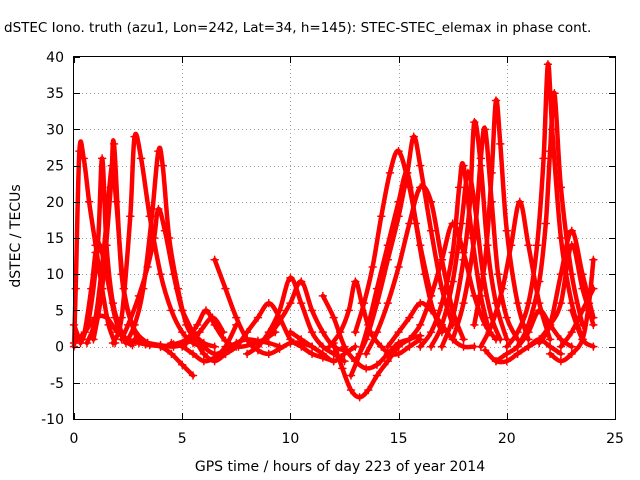 This screenshot has width=640, height=480. I want to click on y-tick-label: 40, so click(55, 58).